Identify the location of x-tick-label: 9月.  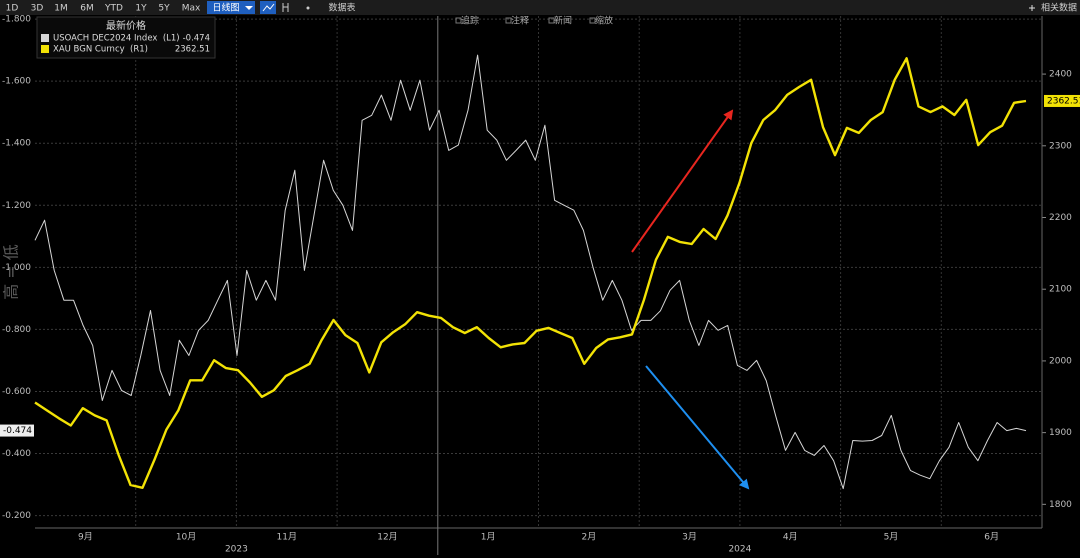
(85, 537).